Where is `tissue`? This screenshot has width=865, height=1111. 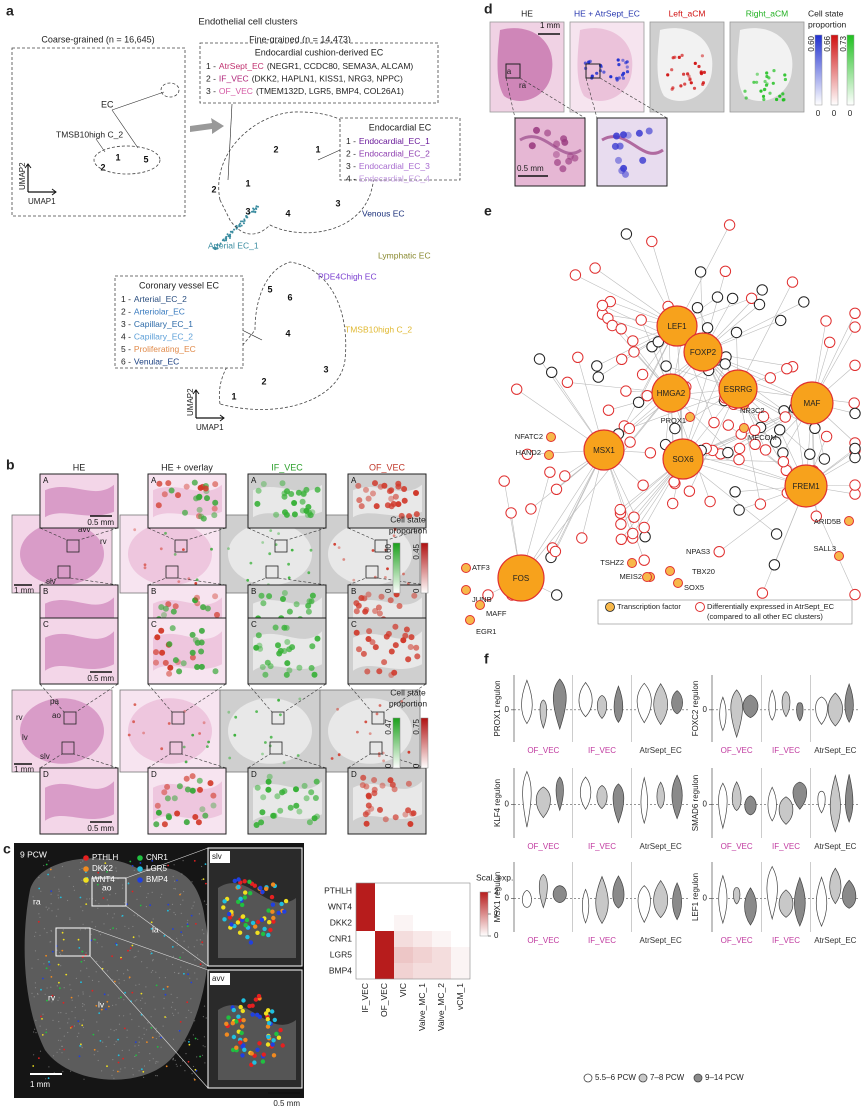 tissue is located at coordinates (79, 651).